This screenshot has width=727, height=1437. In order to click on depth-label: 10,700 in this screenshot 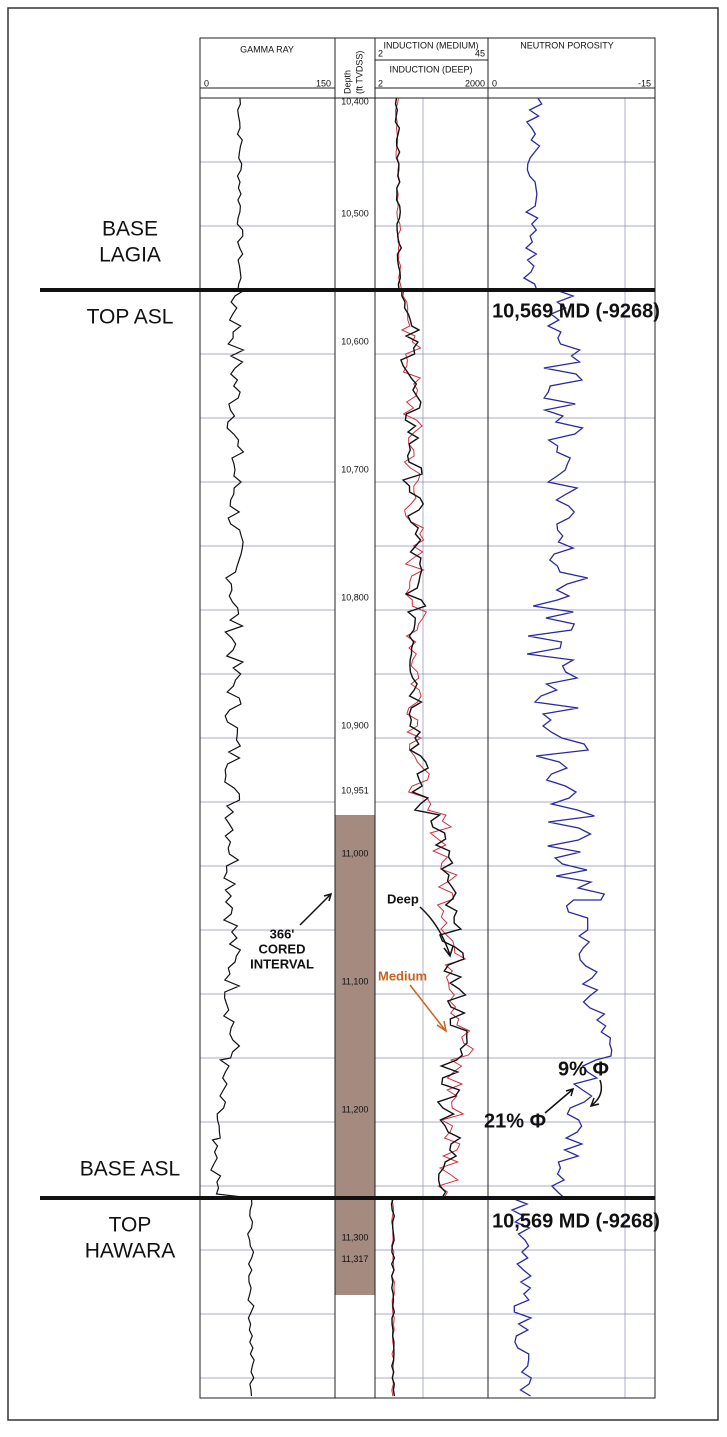, I will do `click(355, 469)`.